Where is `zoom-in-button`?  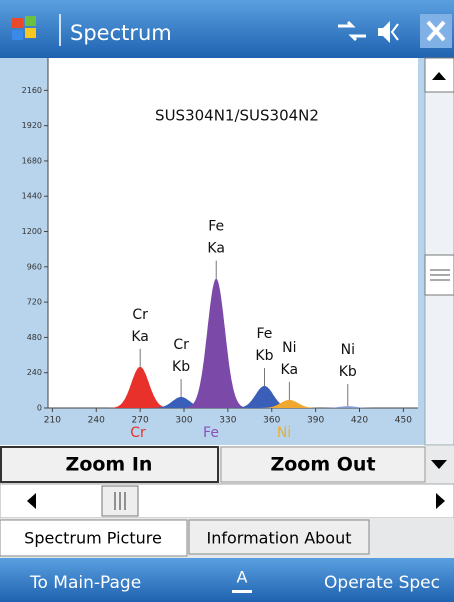
zoom-in-button is located at coordinates (109, 464).